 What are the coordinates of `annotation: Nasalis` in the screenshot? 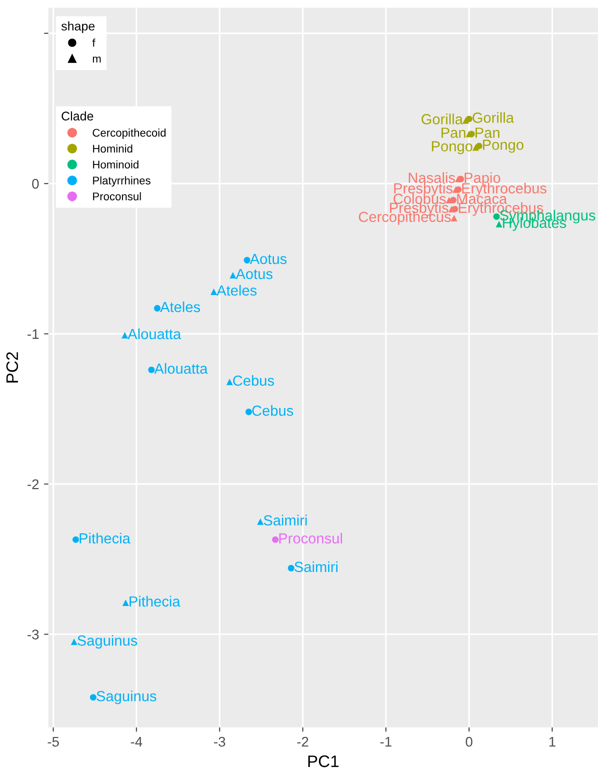 It's located at (431, 177).